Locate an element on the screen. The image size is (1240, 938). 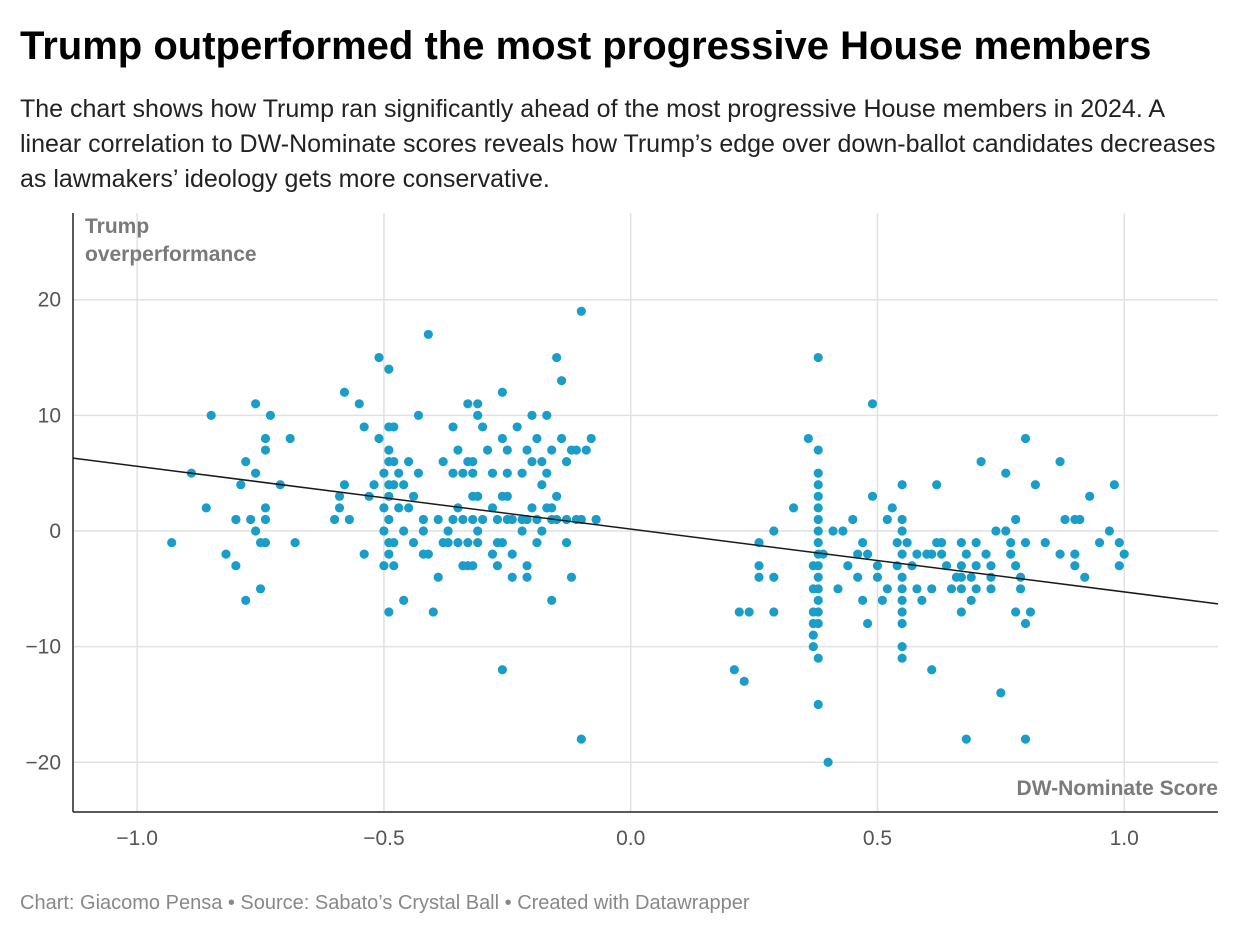
x-tick-label: −1.0 is located at coordinates (136, 838).